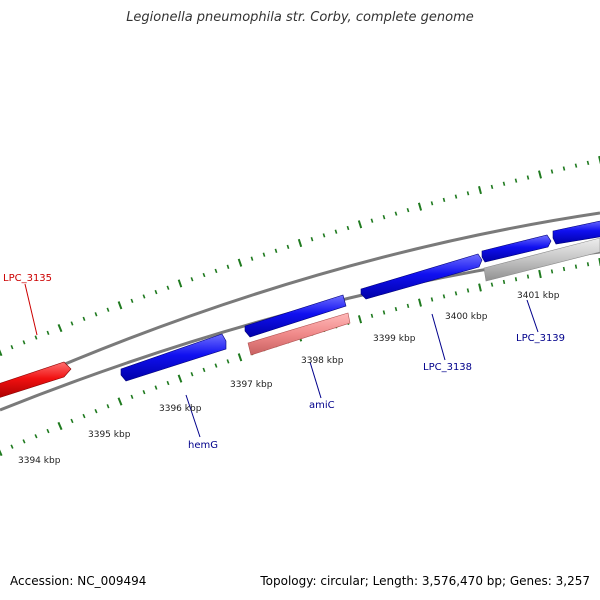 This screenshot has height=600, width=600. Describe the element at coordinates (78, 581) in the screenshot. I see `accession-text: Accession: NC_009494` at that location.